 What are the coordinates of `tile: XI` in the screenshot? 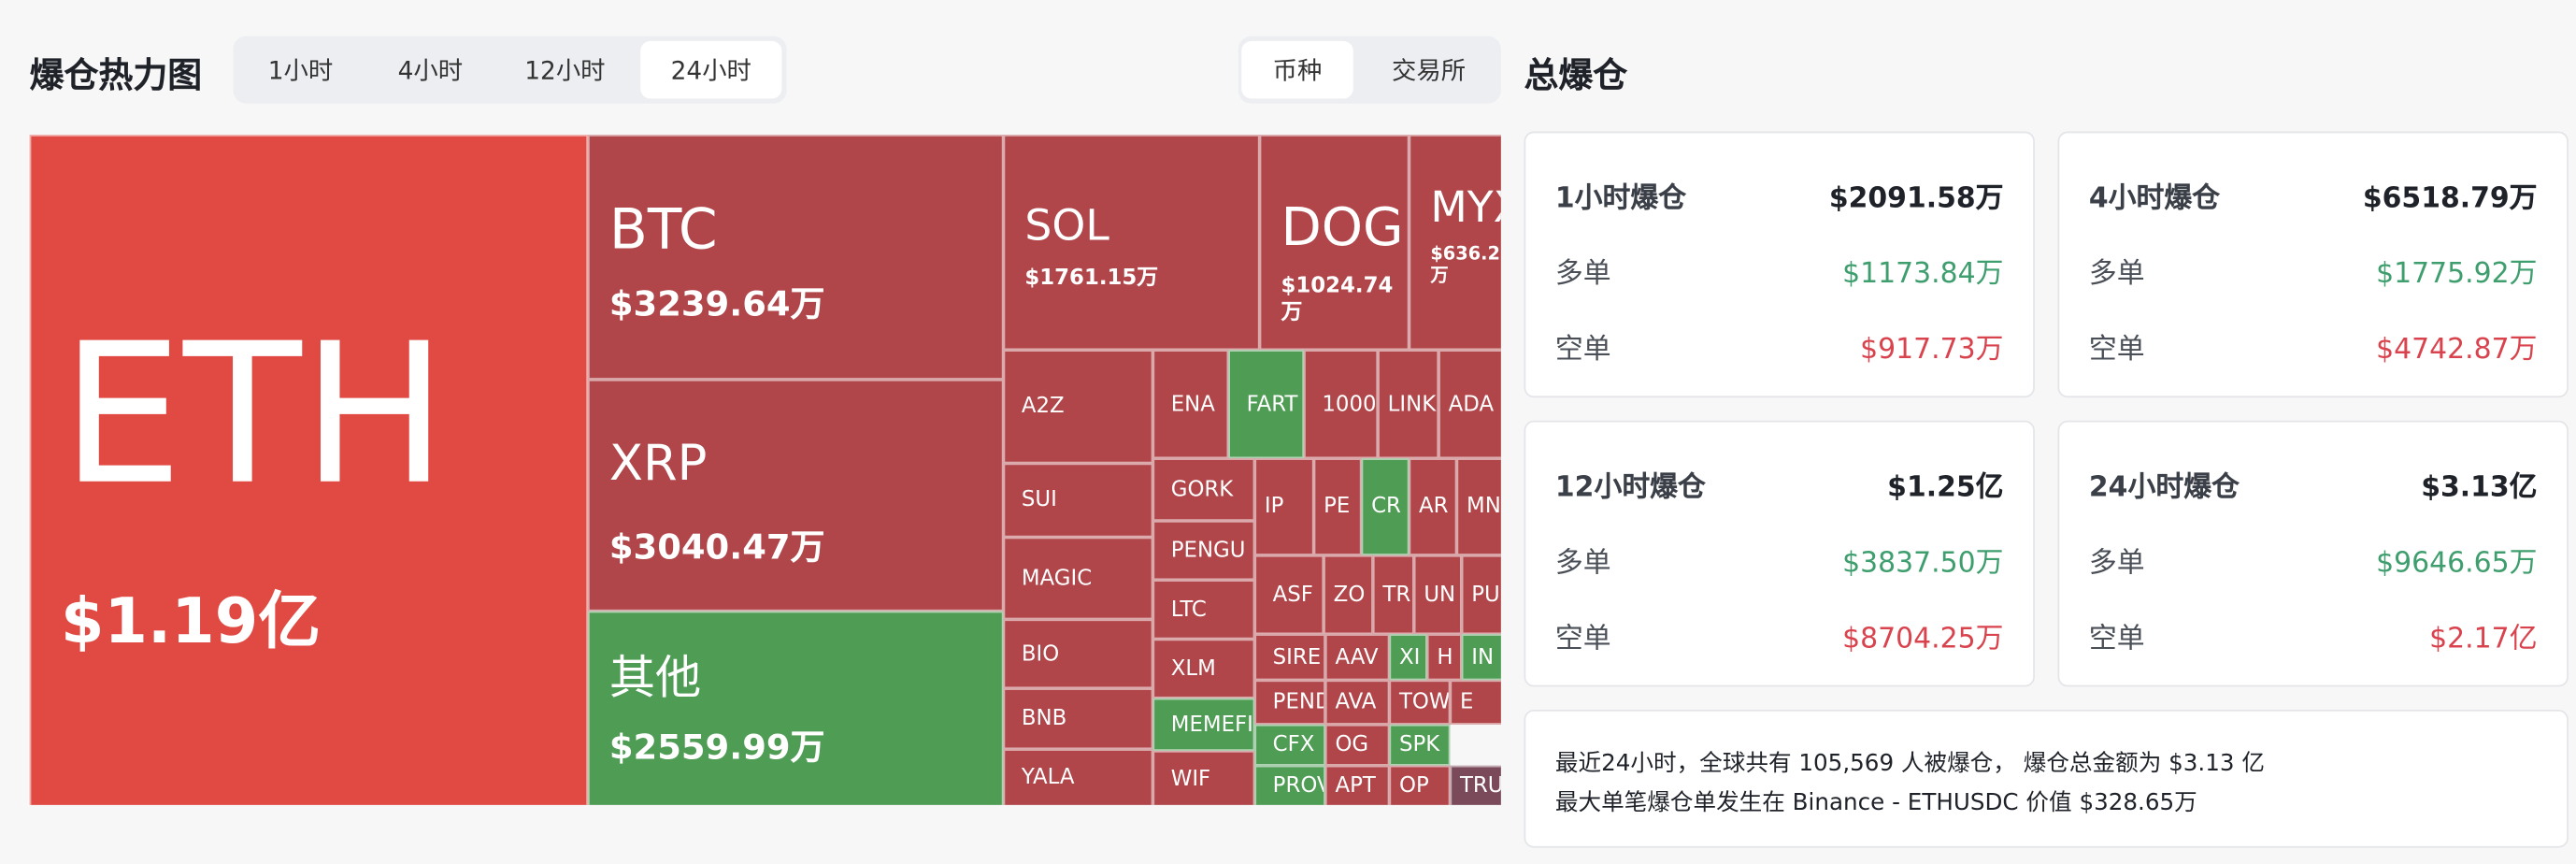 It's located at (1408, 657).